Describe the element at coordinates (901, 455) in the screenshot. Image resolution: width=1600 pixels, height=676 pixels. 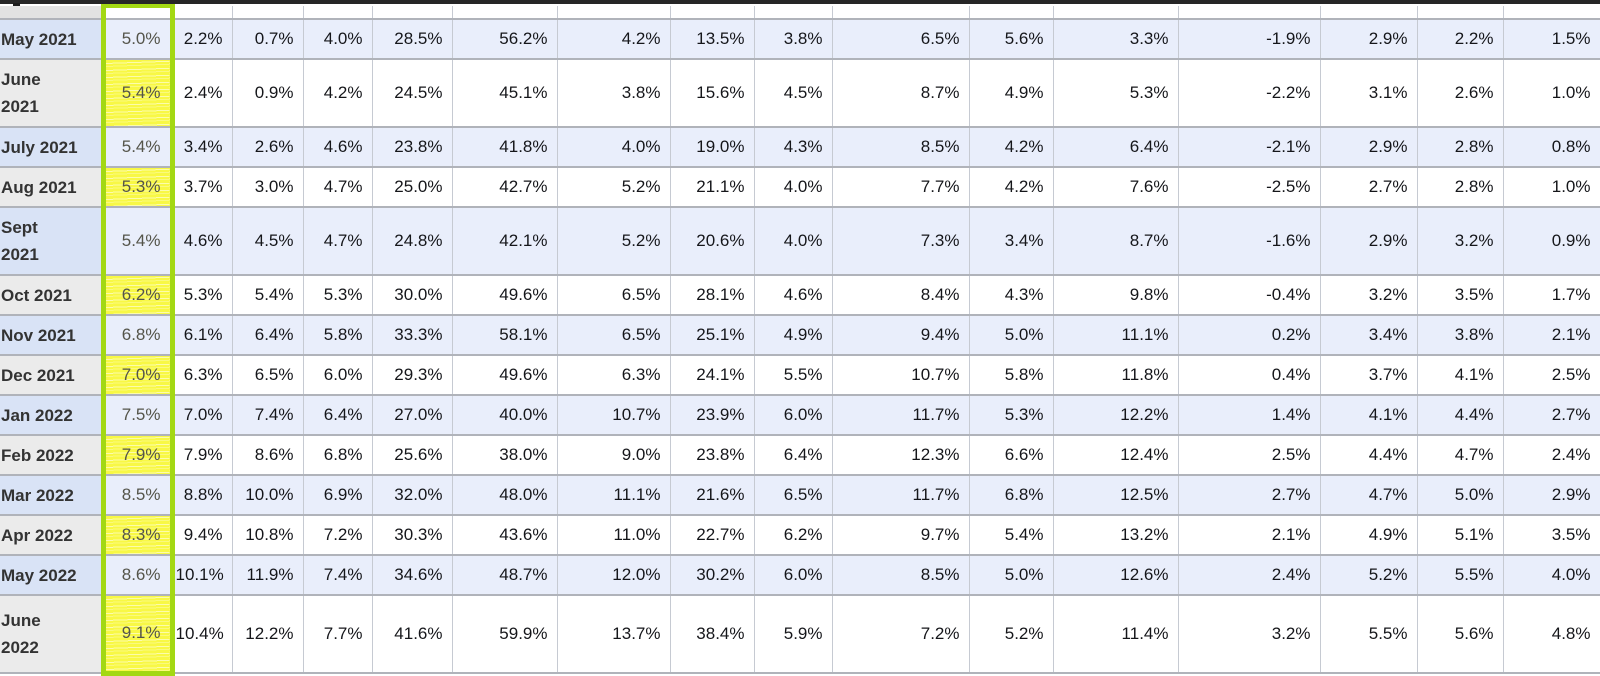
I see `value-cell: 12.3%` at that location.